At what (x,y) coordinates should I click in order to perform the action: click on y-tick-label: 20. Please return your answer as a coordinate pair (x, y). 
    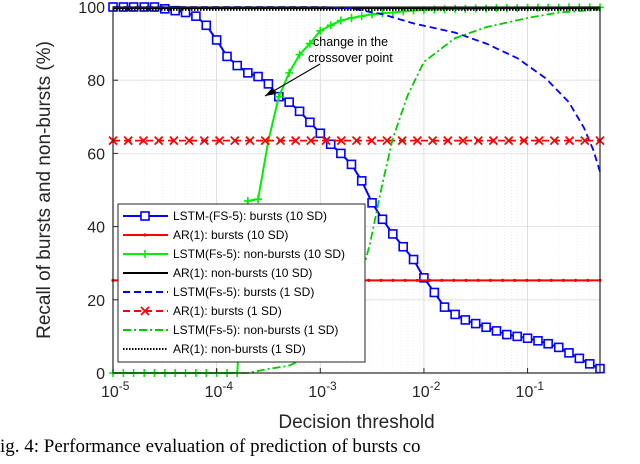
    Looking at the image, I should click on (96, 301).